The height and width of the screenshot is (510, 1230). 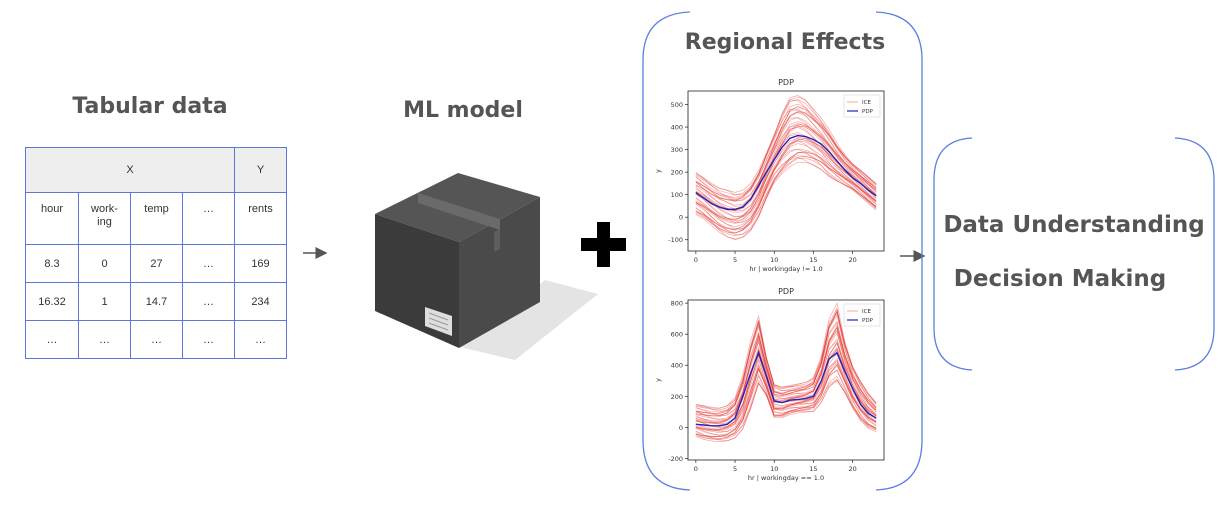 I want to click on table-cell: 169, so click(x=260, y=263).